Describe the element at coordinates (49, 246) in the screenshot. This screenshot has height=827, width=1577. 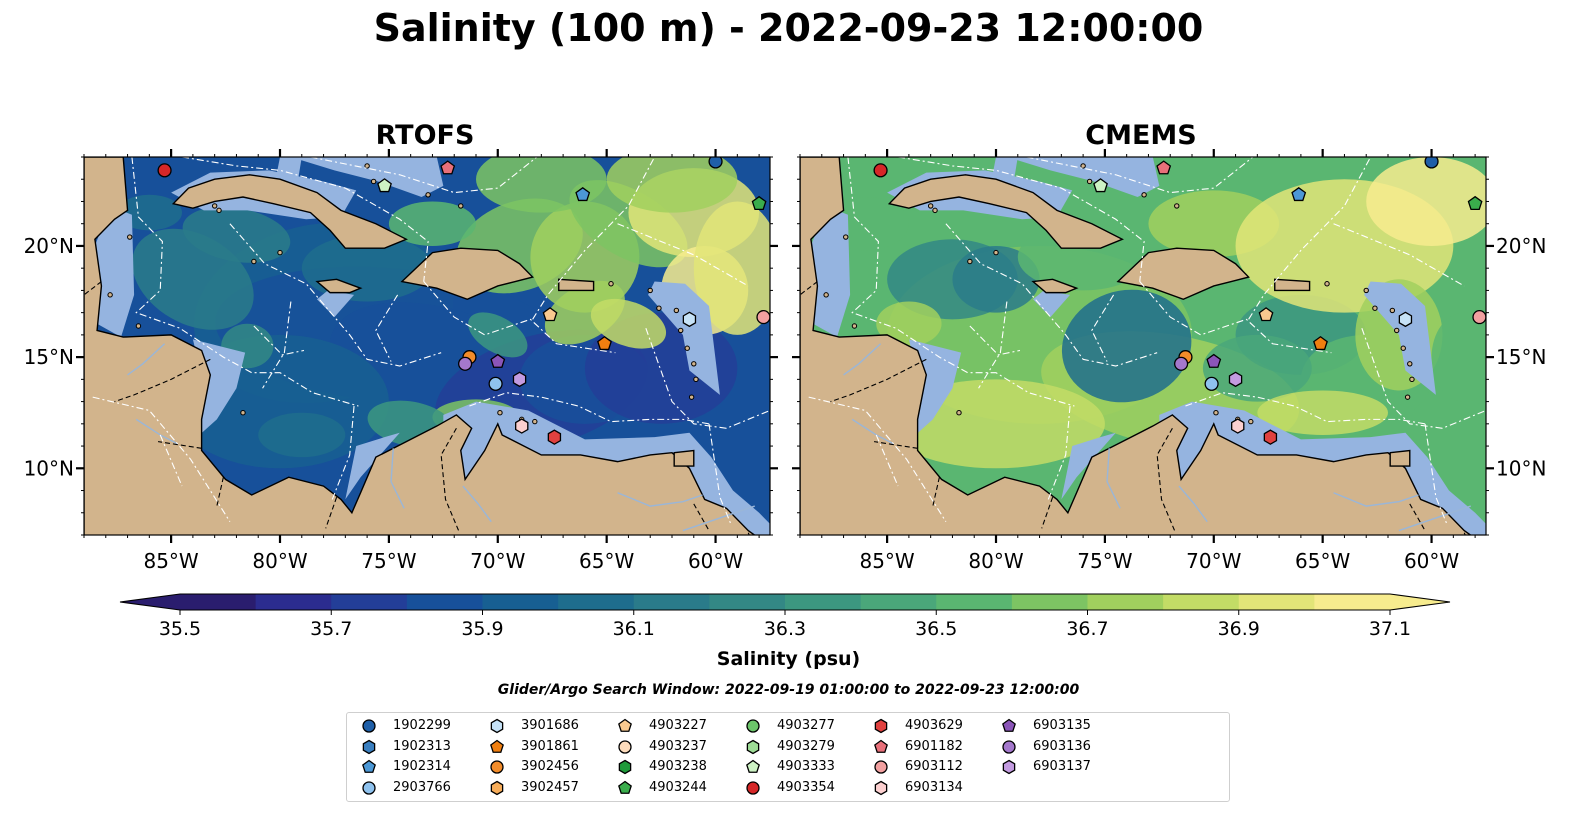
I see `y-tick-label: 20°N` at that location.